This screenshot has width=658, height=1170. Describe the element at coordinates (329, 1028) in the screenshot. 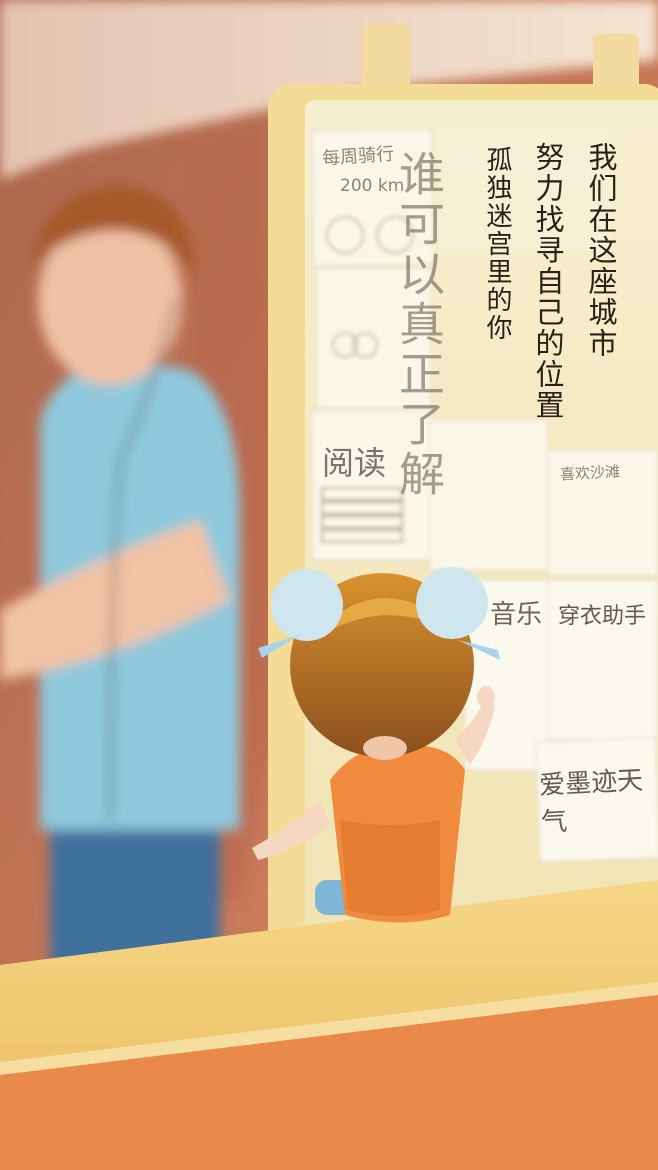

I see `desk-edge` at that location.